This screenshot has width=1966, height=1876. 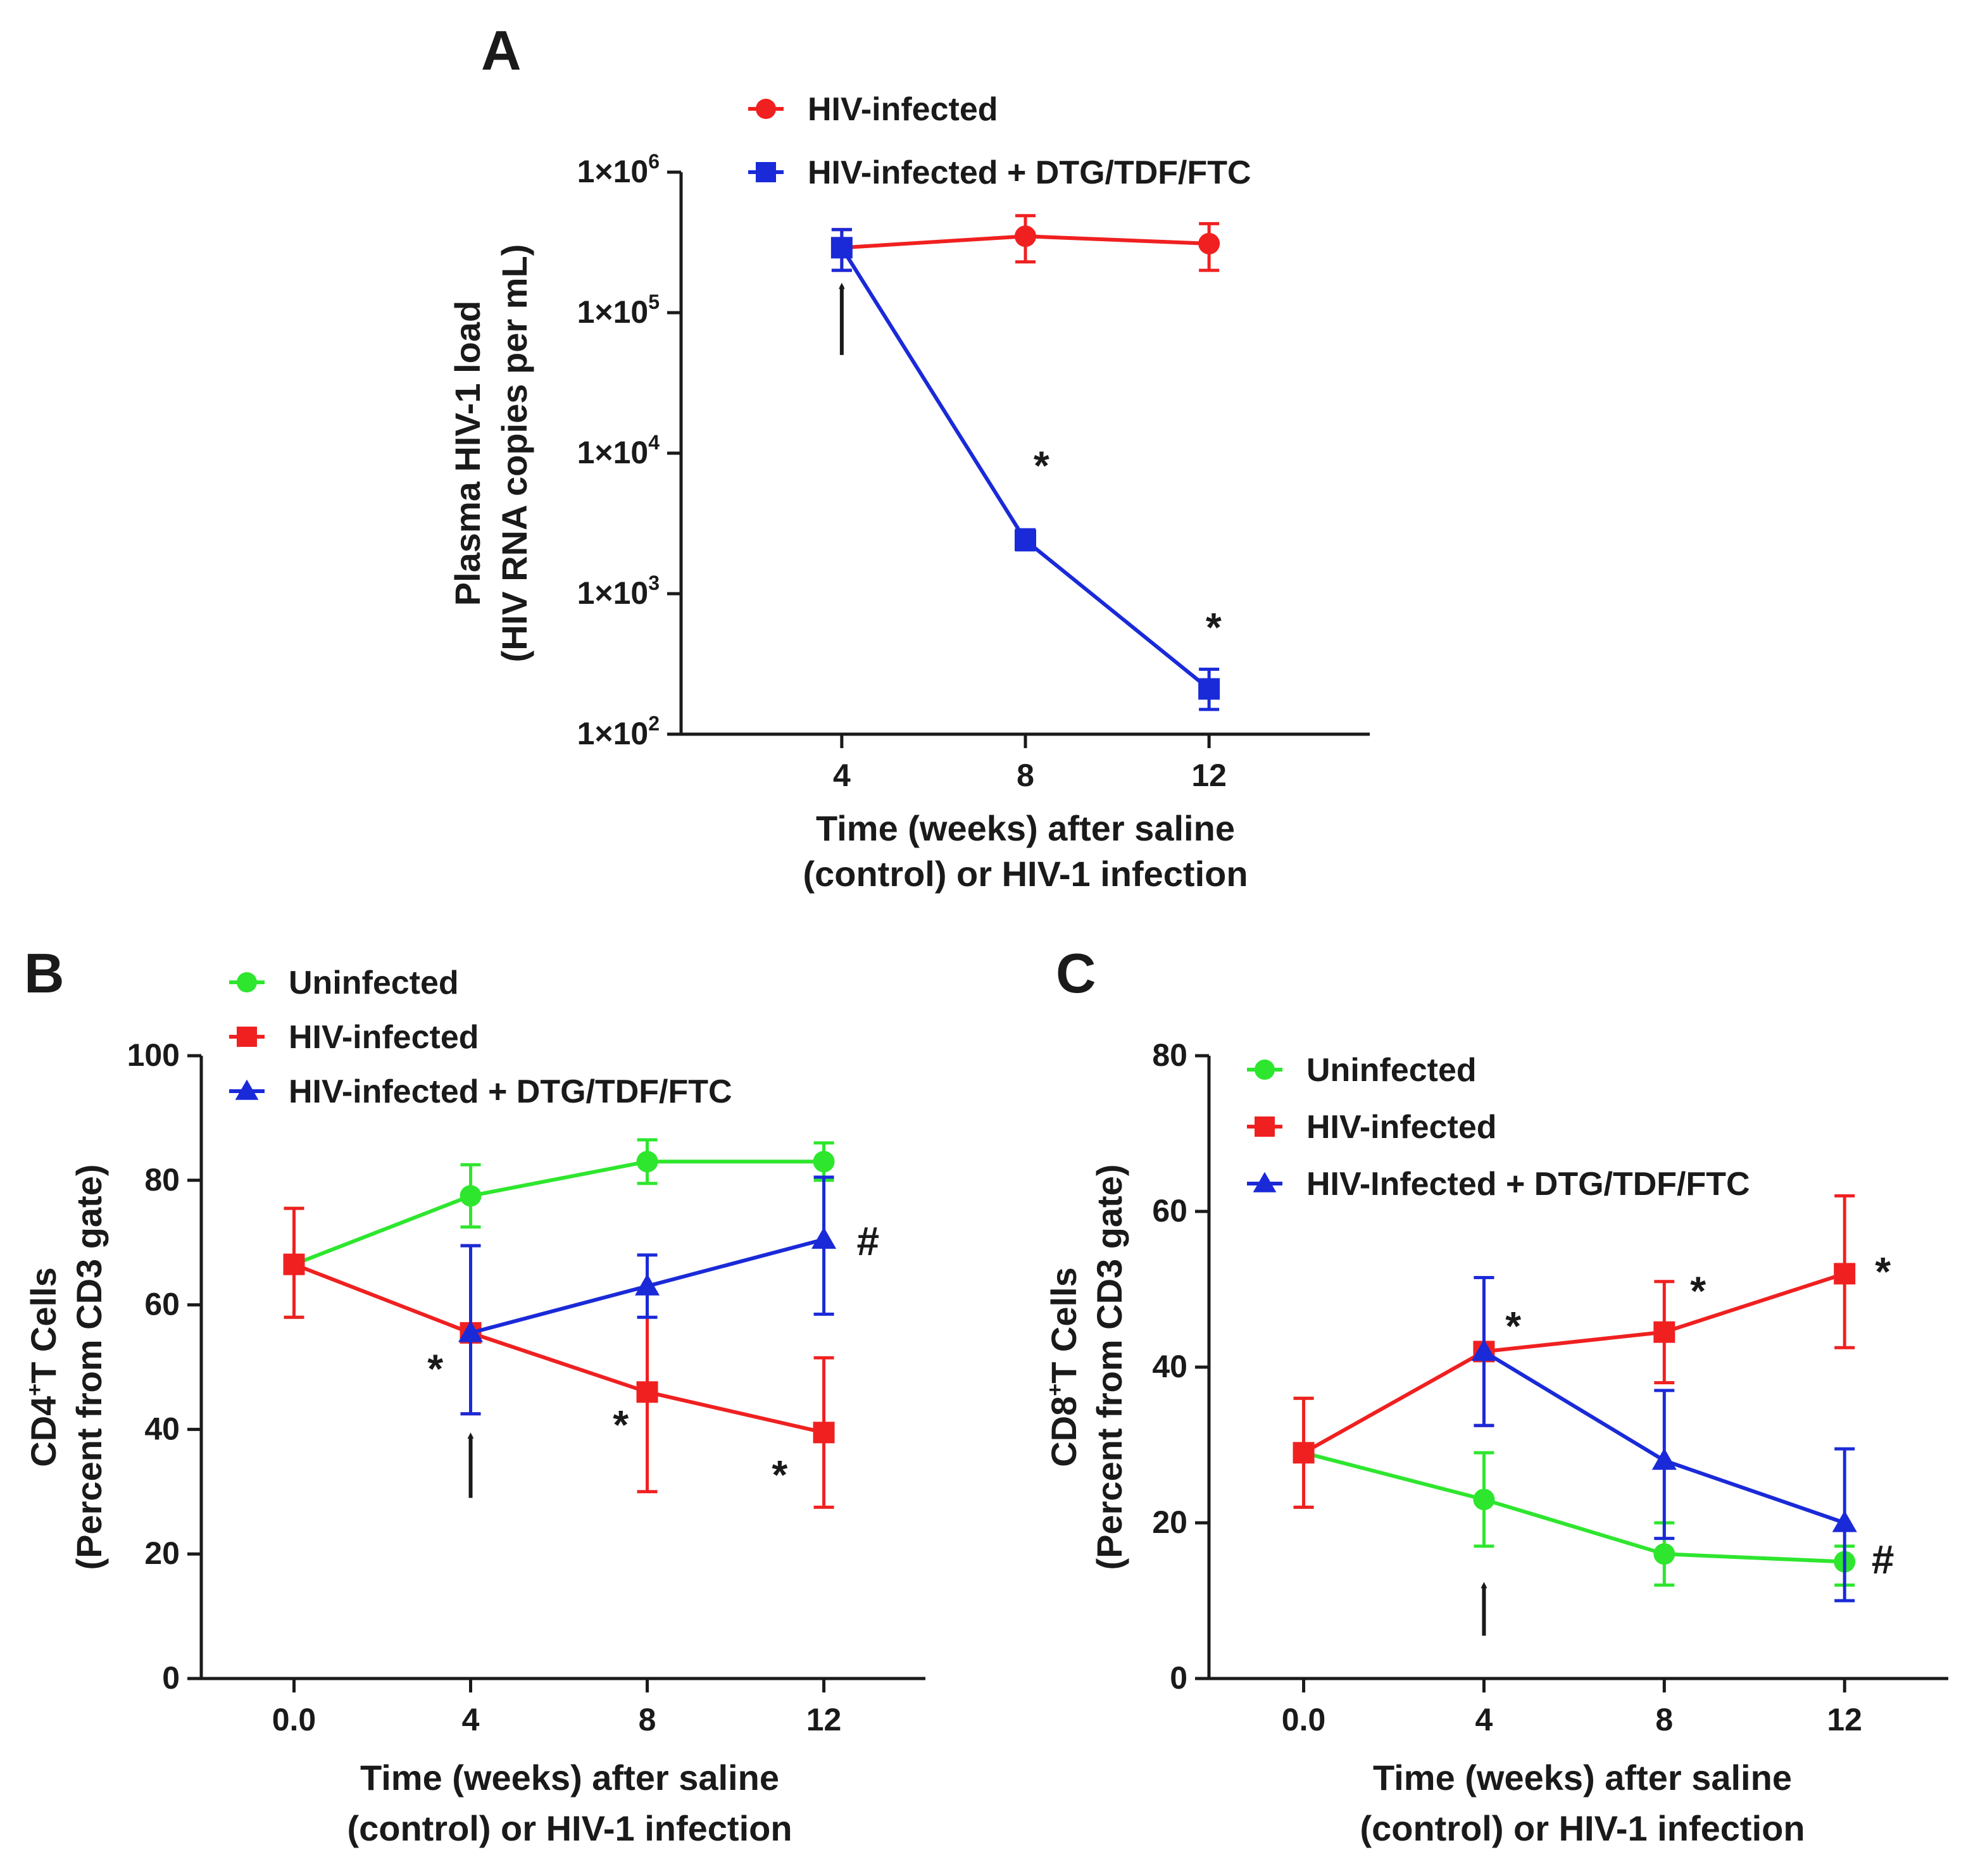 What do you see at coordinates (1178, 1678) in the screenshot?
I see `y-tick-label: 0` at bounding box center [1178, 1678].